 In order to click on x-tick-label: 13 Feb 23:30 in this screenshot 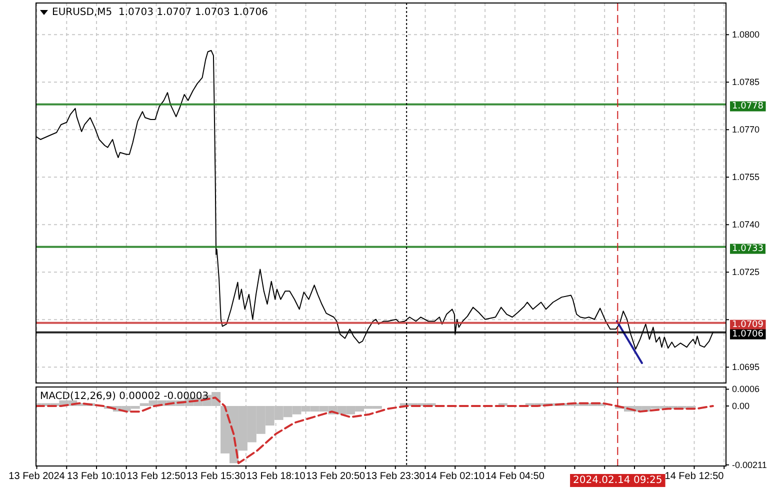, I will do `click(396, 476)`.